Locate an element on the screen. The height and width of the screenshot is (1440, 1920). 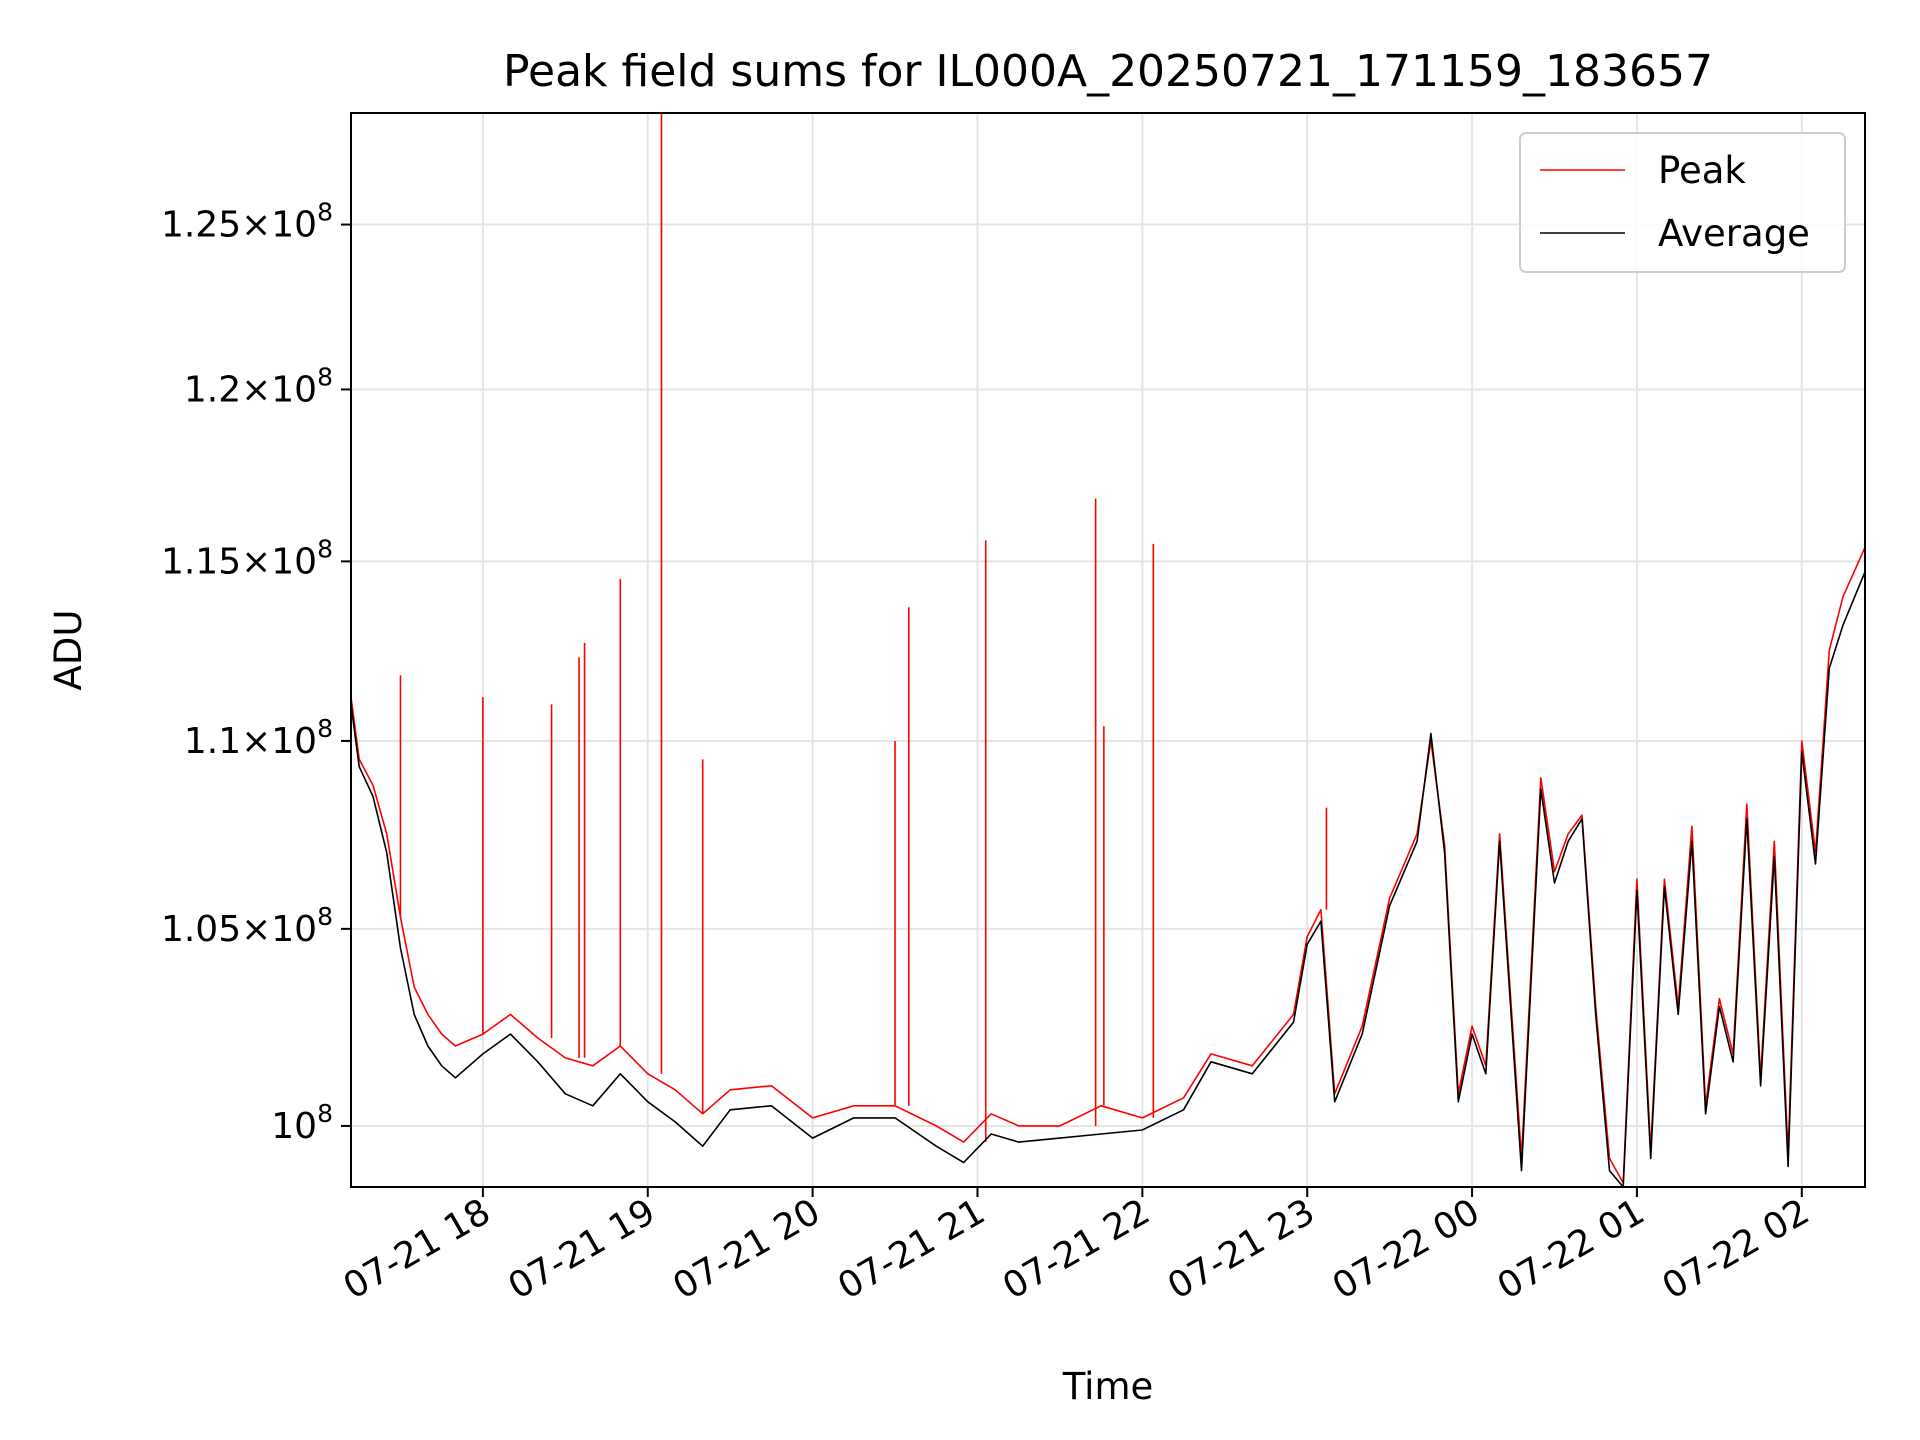
legend-box is located at coordinates (1682, 202).